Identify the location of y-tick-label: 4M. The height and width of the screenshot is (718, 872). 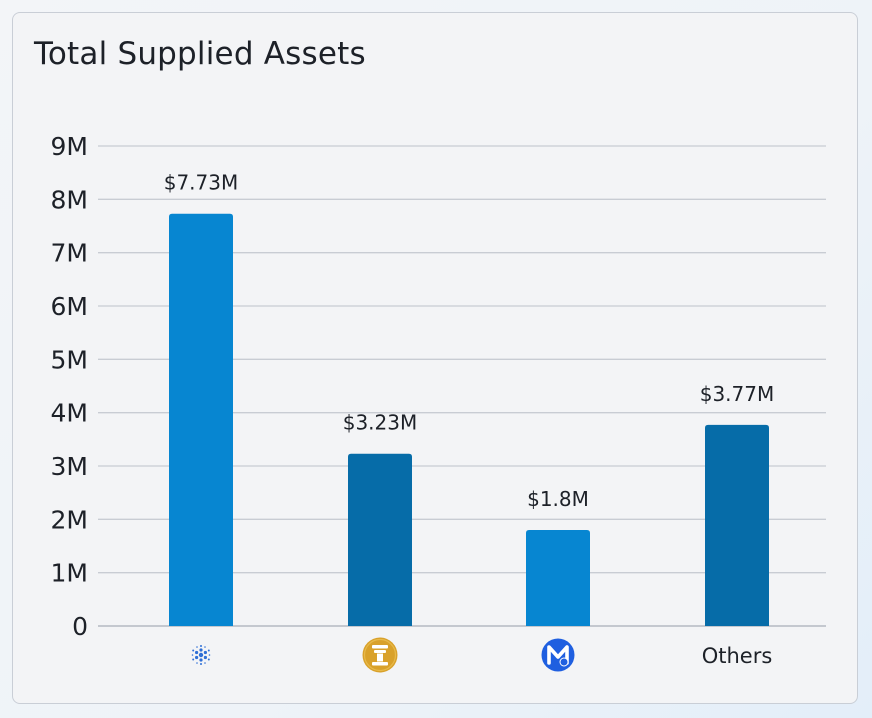
(69, 413).